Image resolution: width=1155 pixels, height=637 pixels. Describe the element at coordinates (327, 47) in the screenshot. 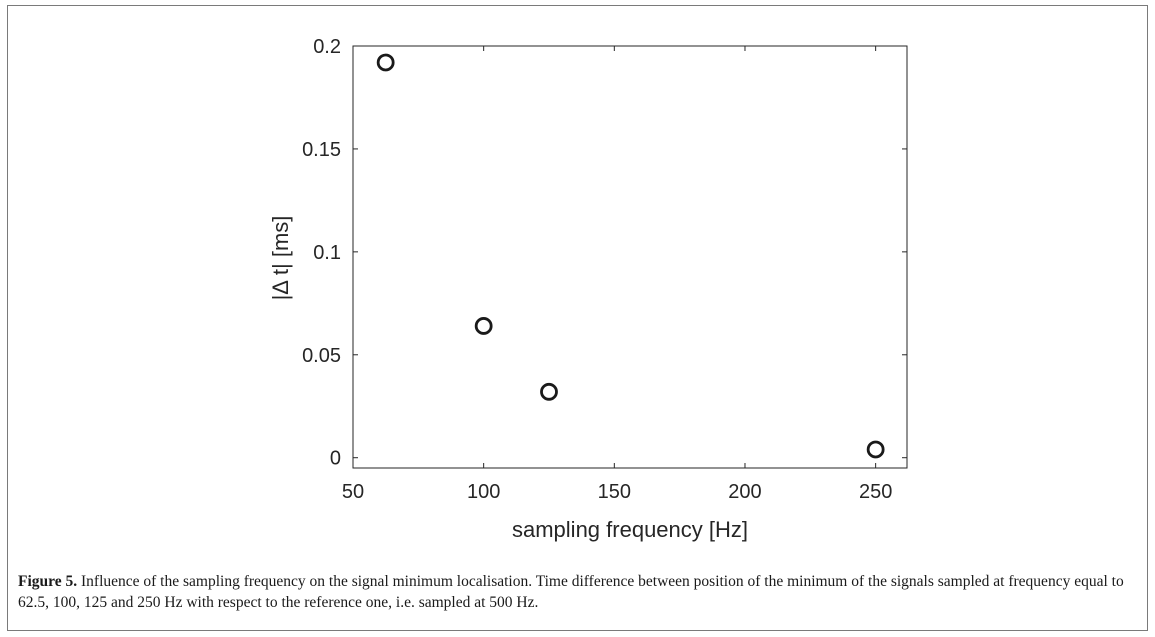

I see `y-tick-label: 0.2` at that location.